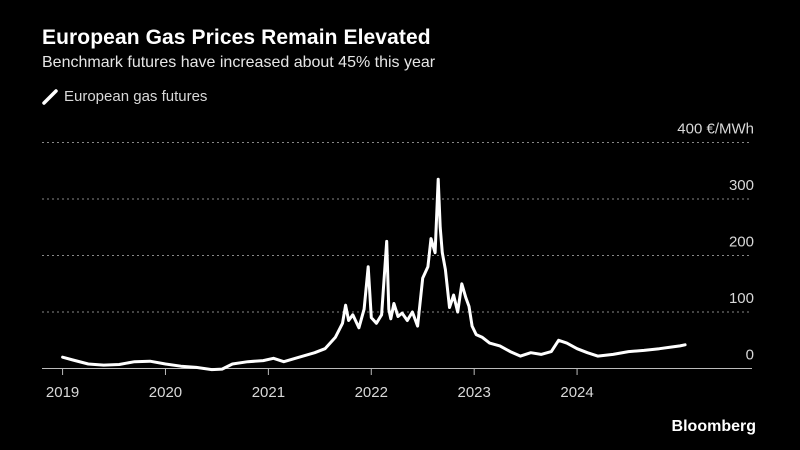 This screenshot has width=800, height=450. Describe the element at coordinates (62, 392) in the screenshot. I see `x-tick-label: 2019` at that location.